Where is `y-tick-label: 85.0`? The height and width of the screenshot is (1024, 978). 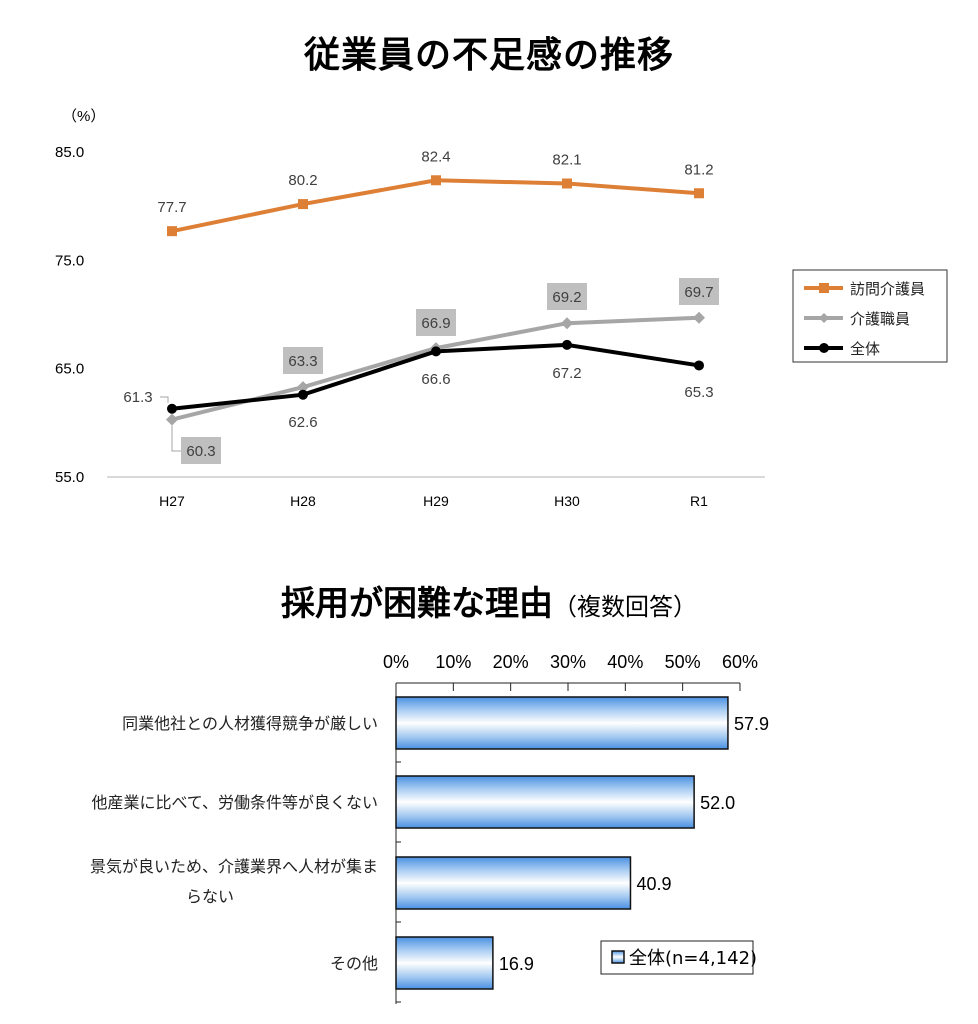
y-tick-label: 85.0 is located at coordinates (69, 152).